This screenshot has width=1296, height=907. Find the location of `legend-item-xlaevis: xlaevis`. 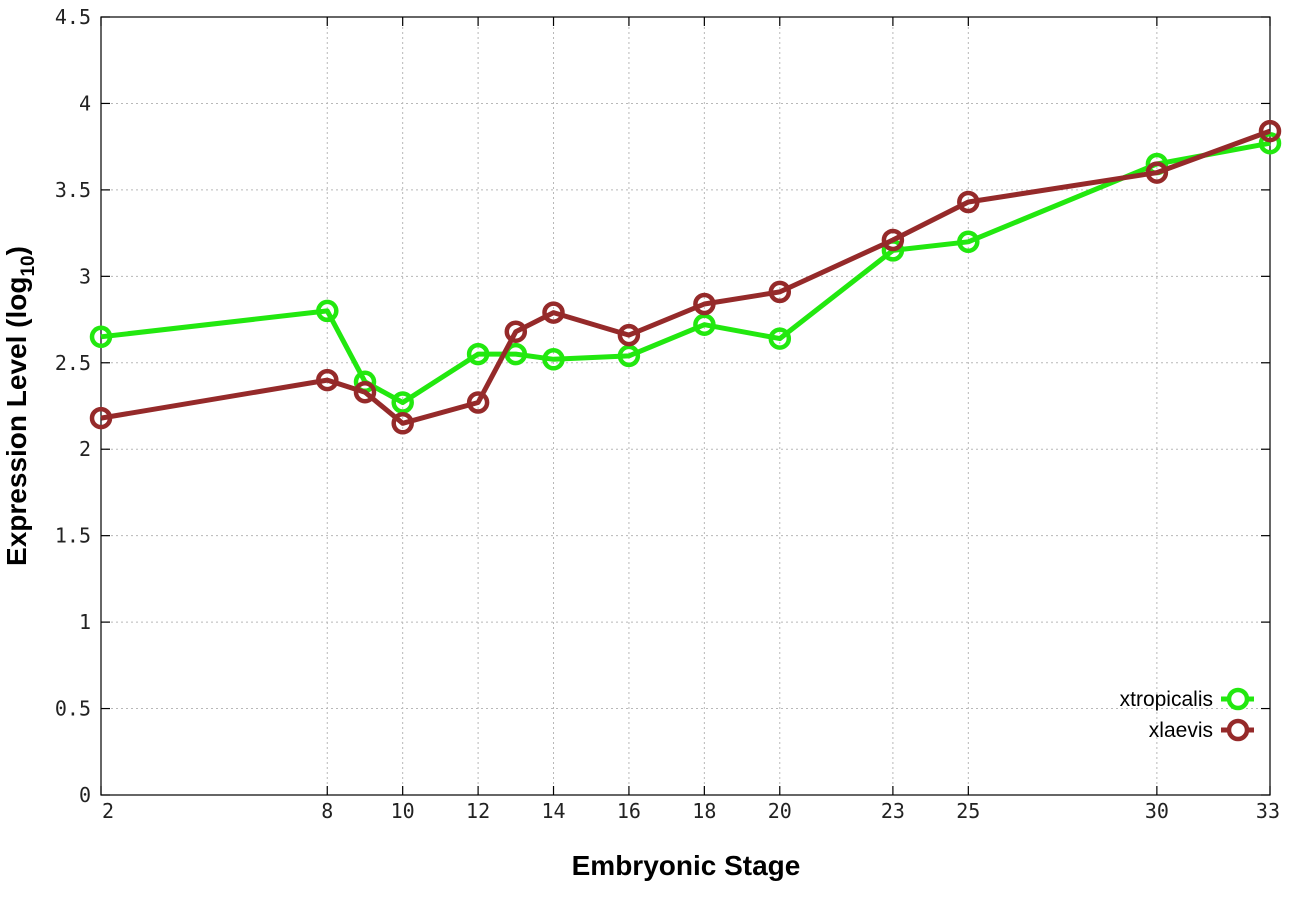

legend-item-xlaevis: xlaevis is located at coordinates (1201, 730).